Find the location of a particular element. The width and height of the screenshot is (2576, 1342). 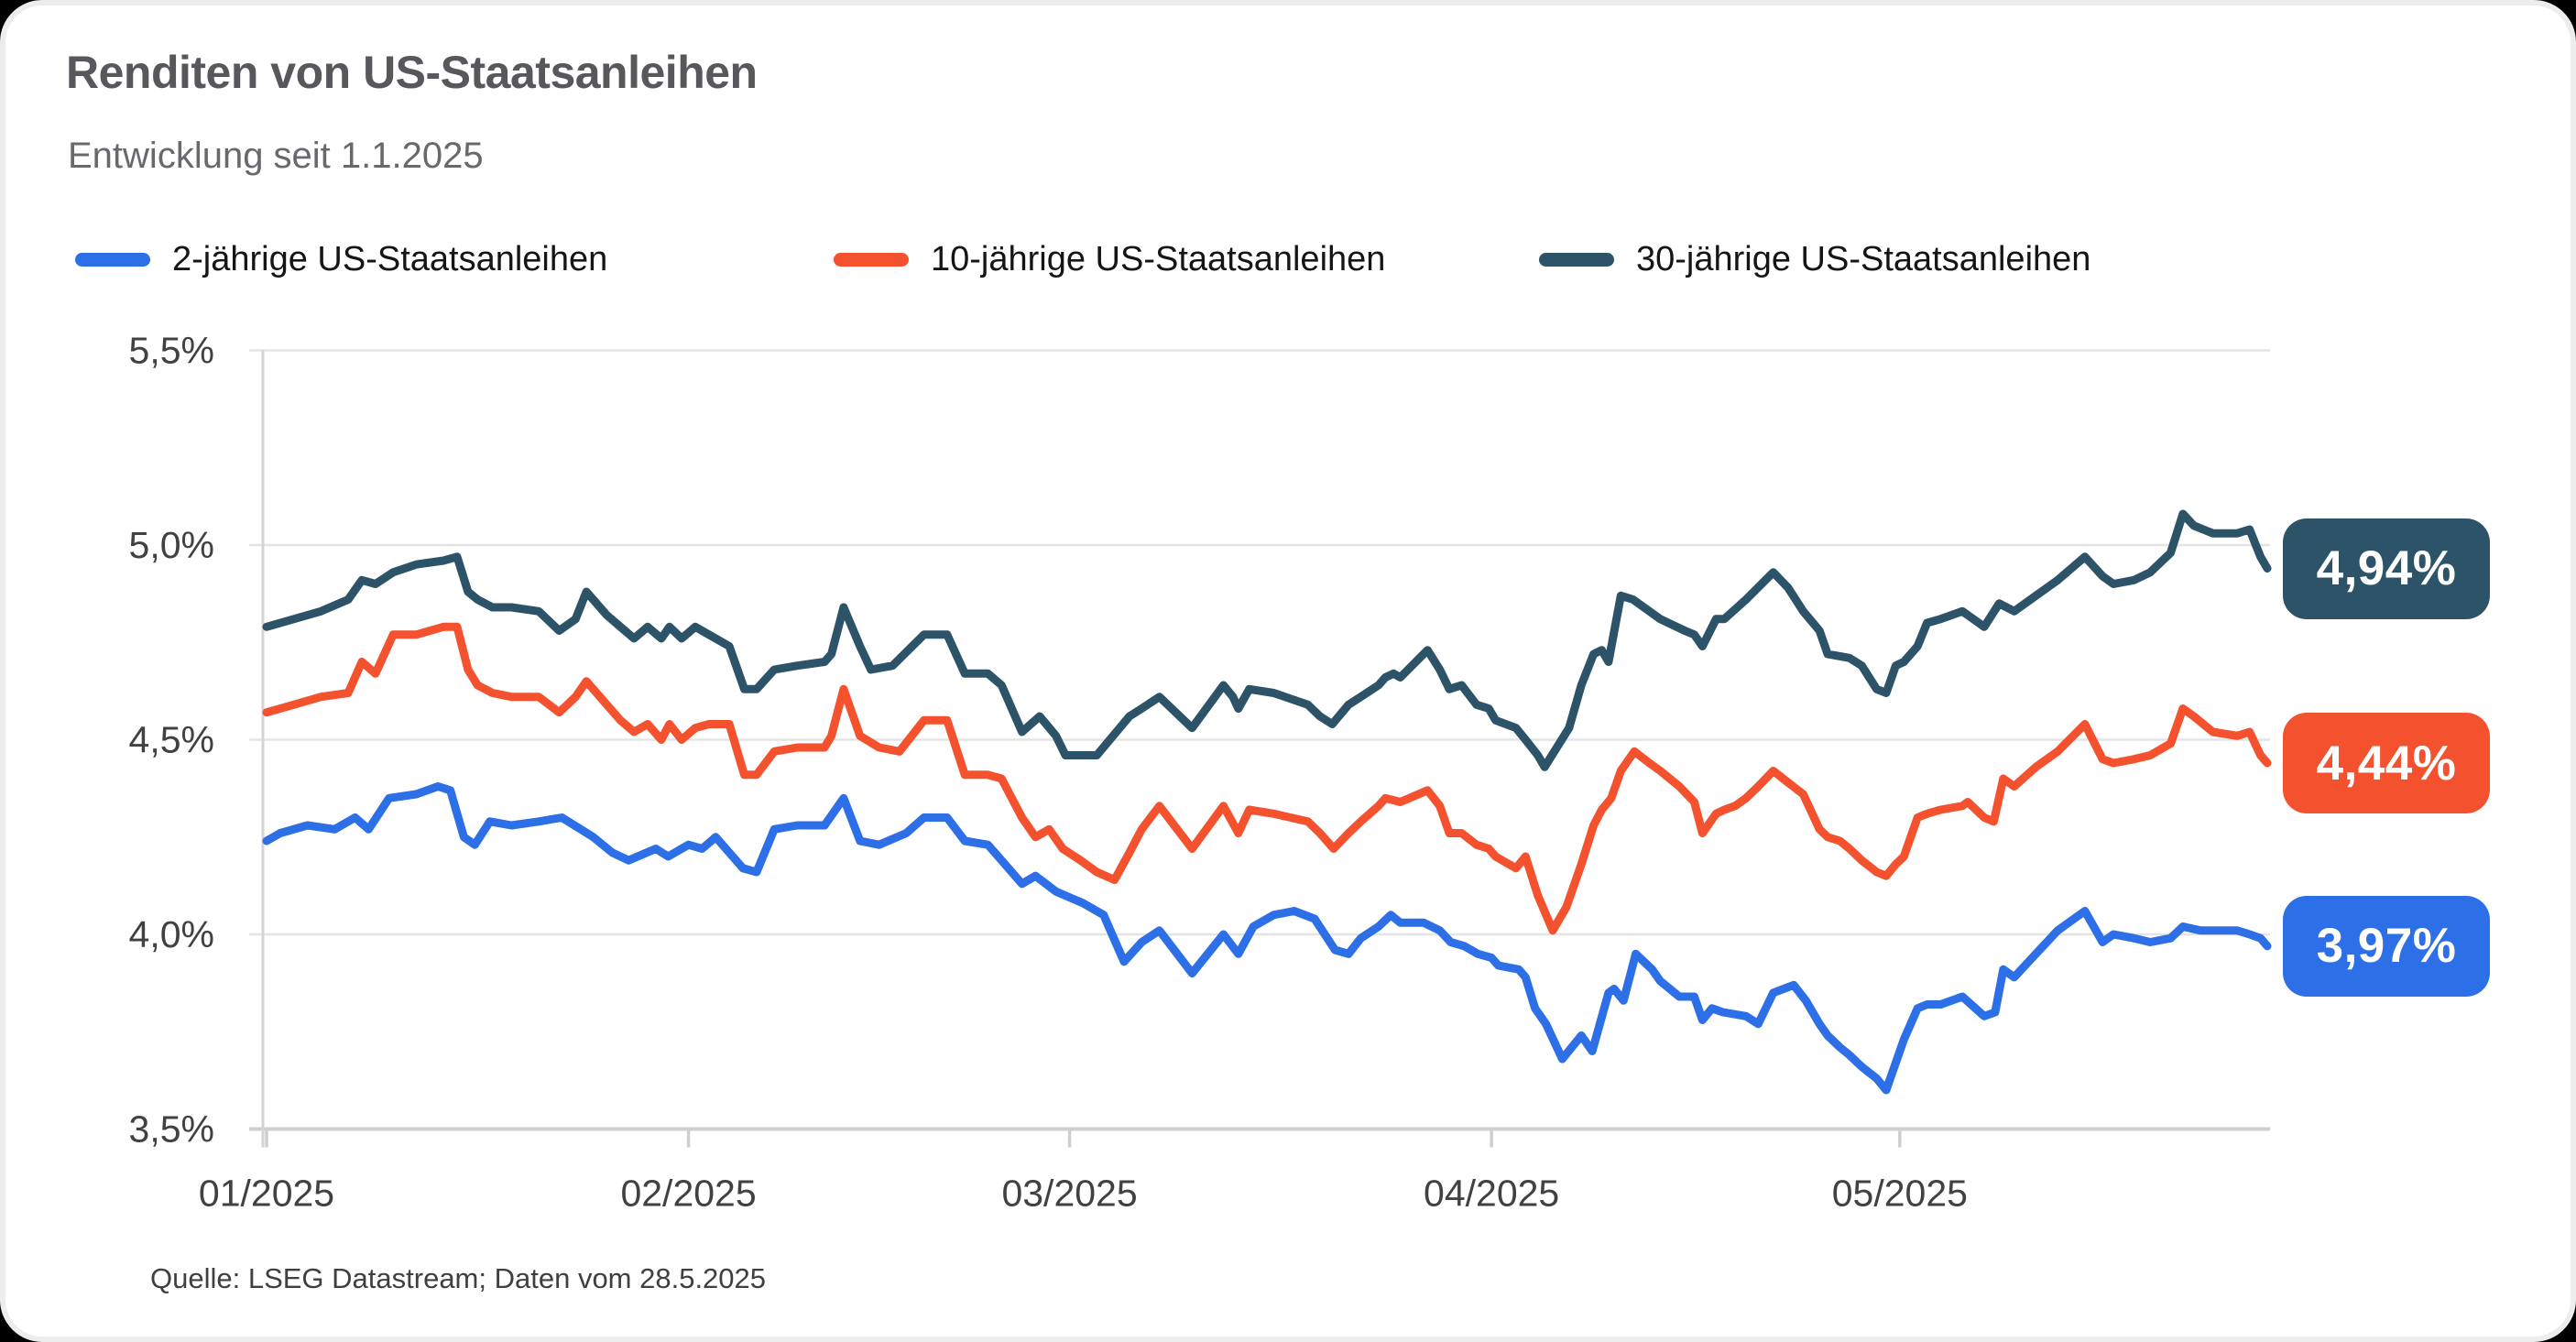

y-tick-label: 5,5% is located at coordinates (172, 351).